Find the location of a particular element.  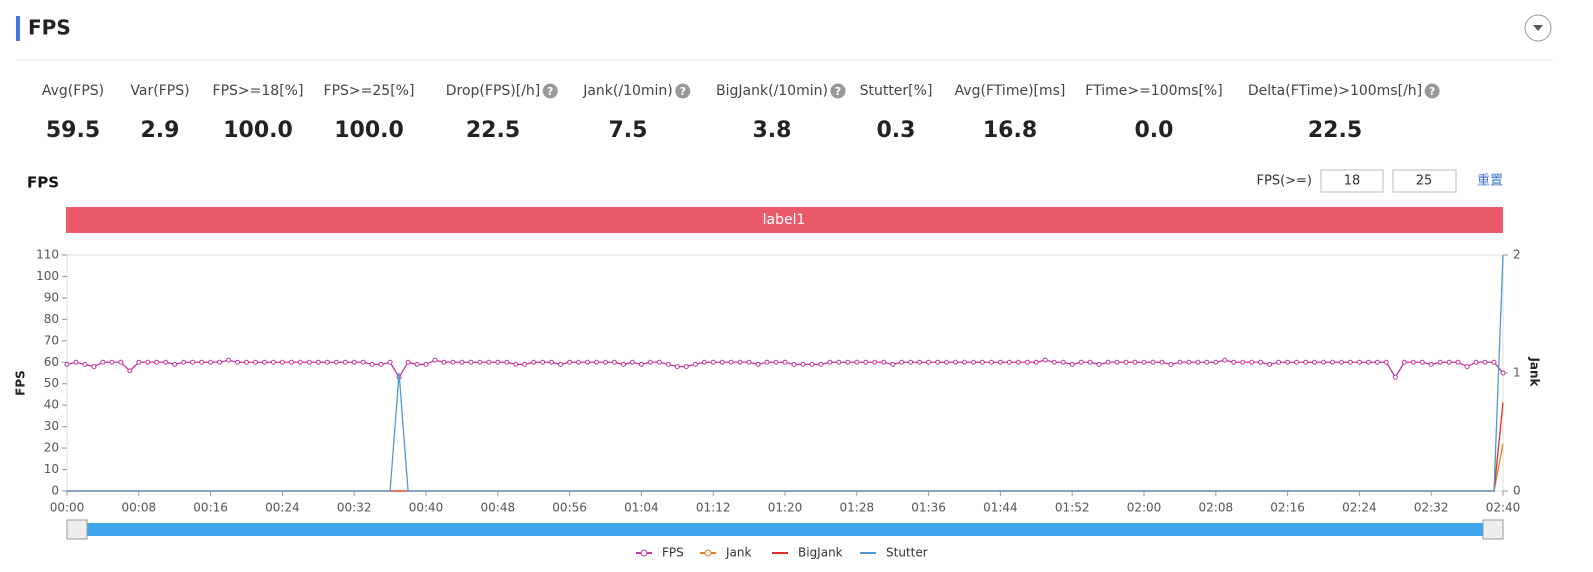

metric-label: Avg(FTime)[ms] is located at coordinates (1010, 91).